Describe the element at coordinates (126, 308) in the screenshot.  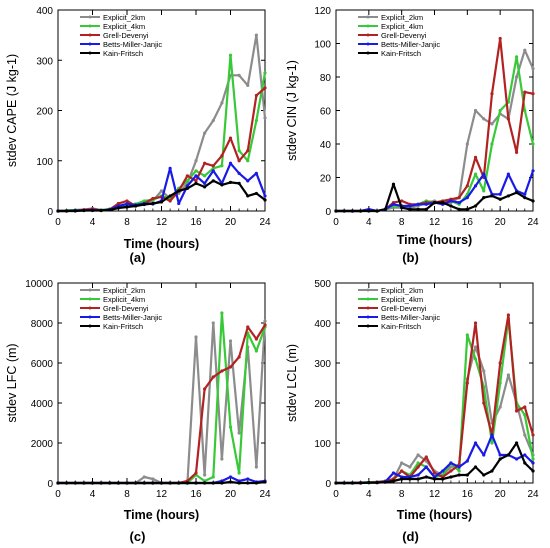
I see `legend-label: Grell-Devenyi` at that location.